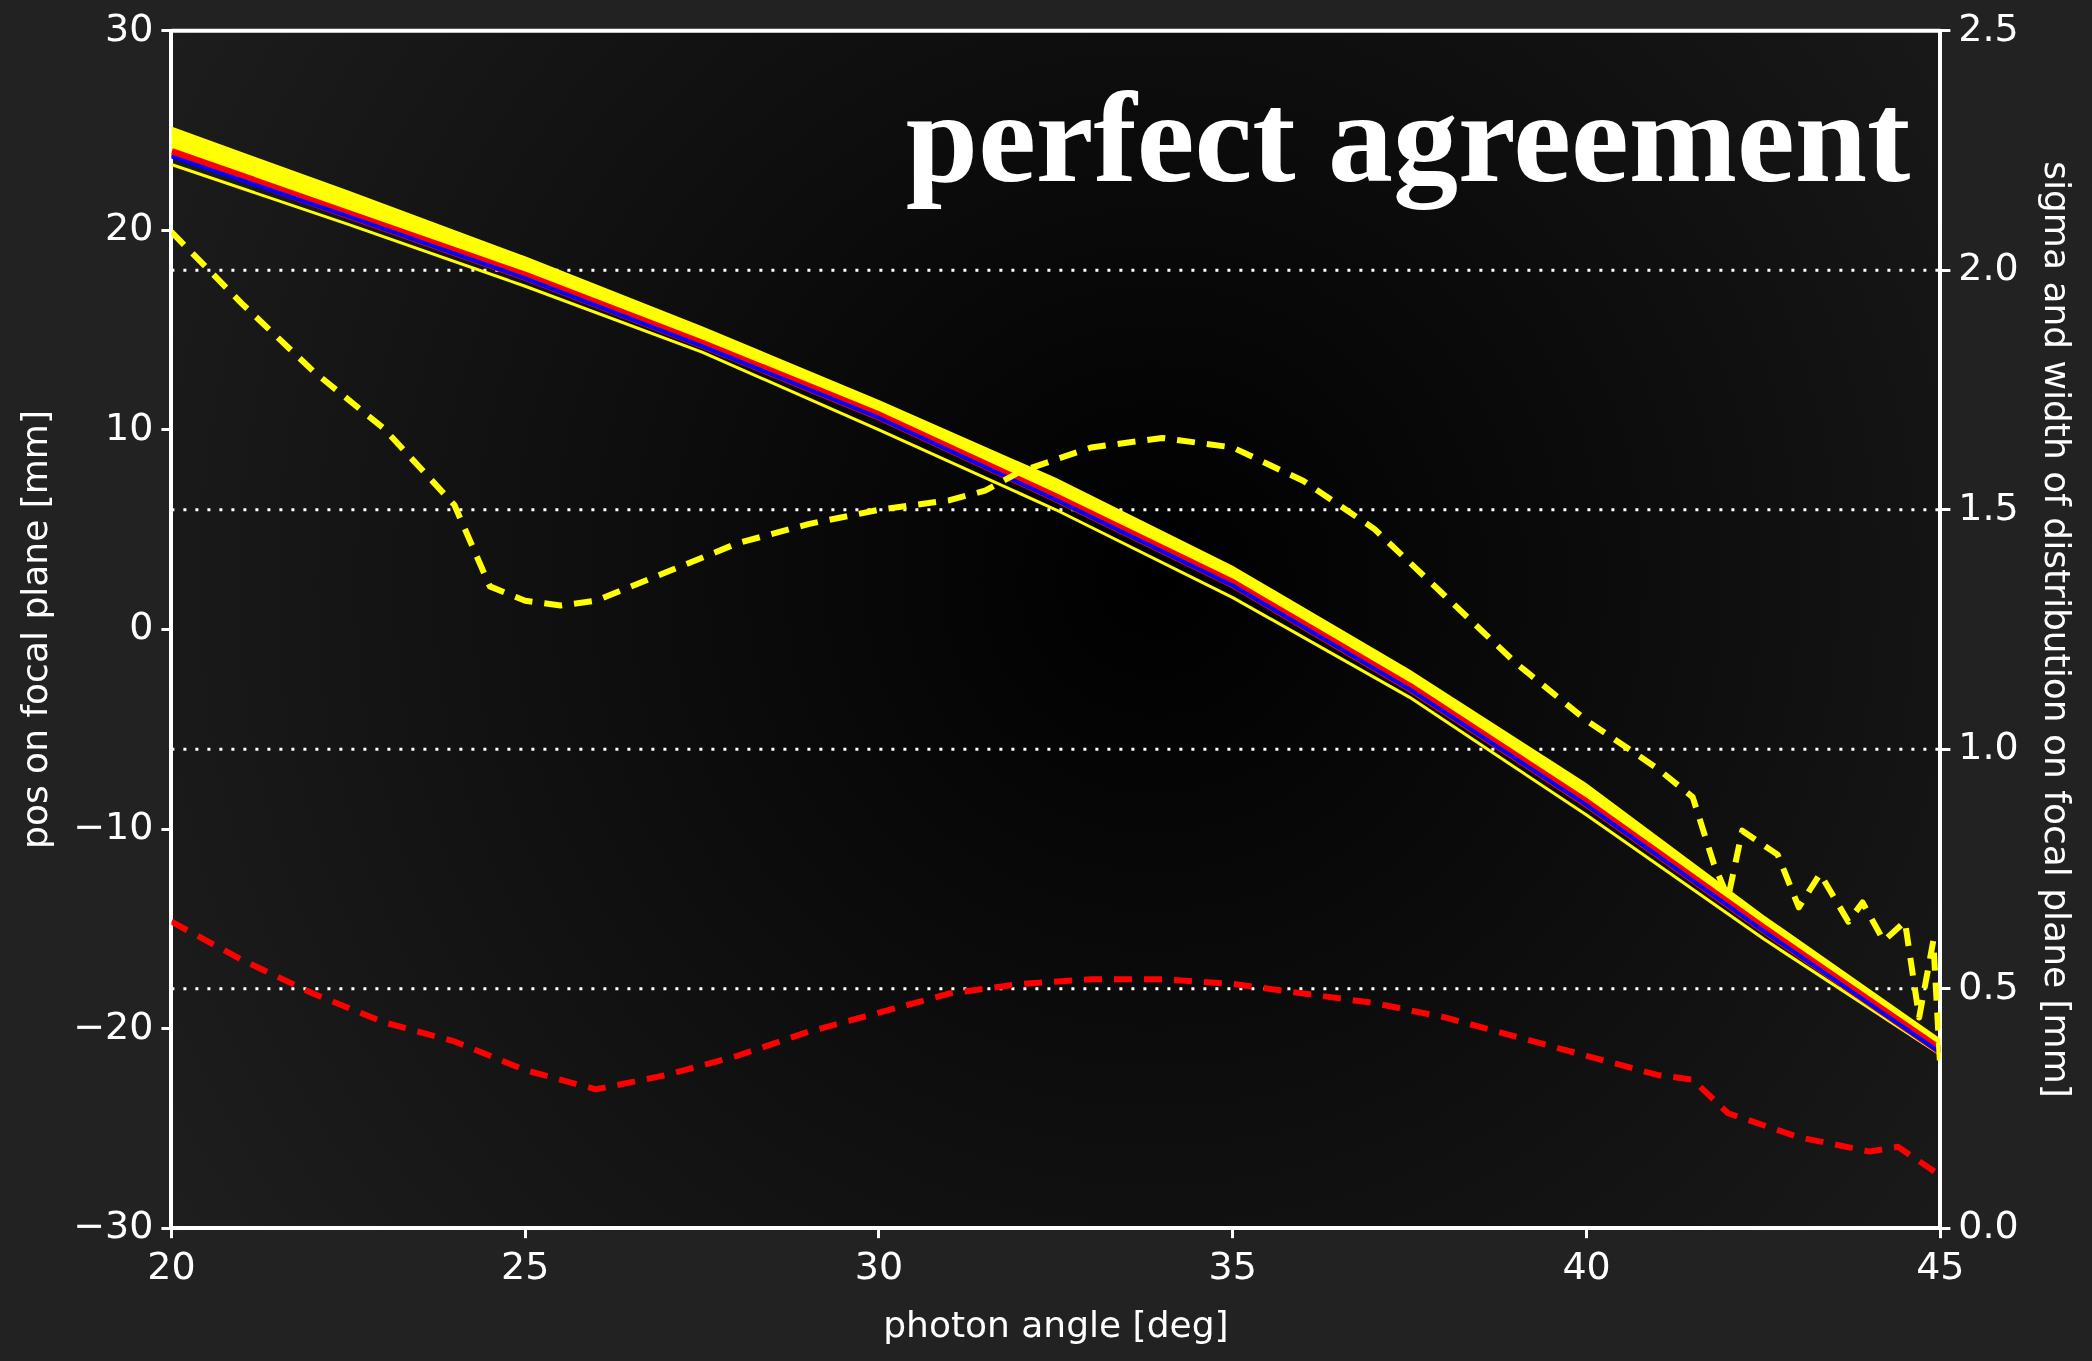 The height and width of the screenshot is (1361, 2092). What do you see at coordinates (1988, 27) in the screenshot?
I see `y2-tick-label: 2.5` at bounding box center [1988, 27].